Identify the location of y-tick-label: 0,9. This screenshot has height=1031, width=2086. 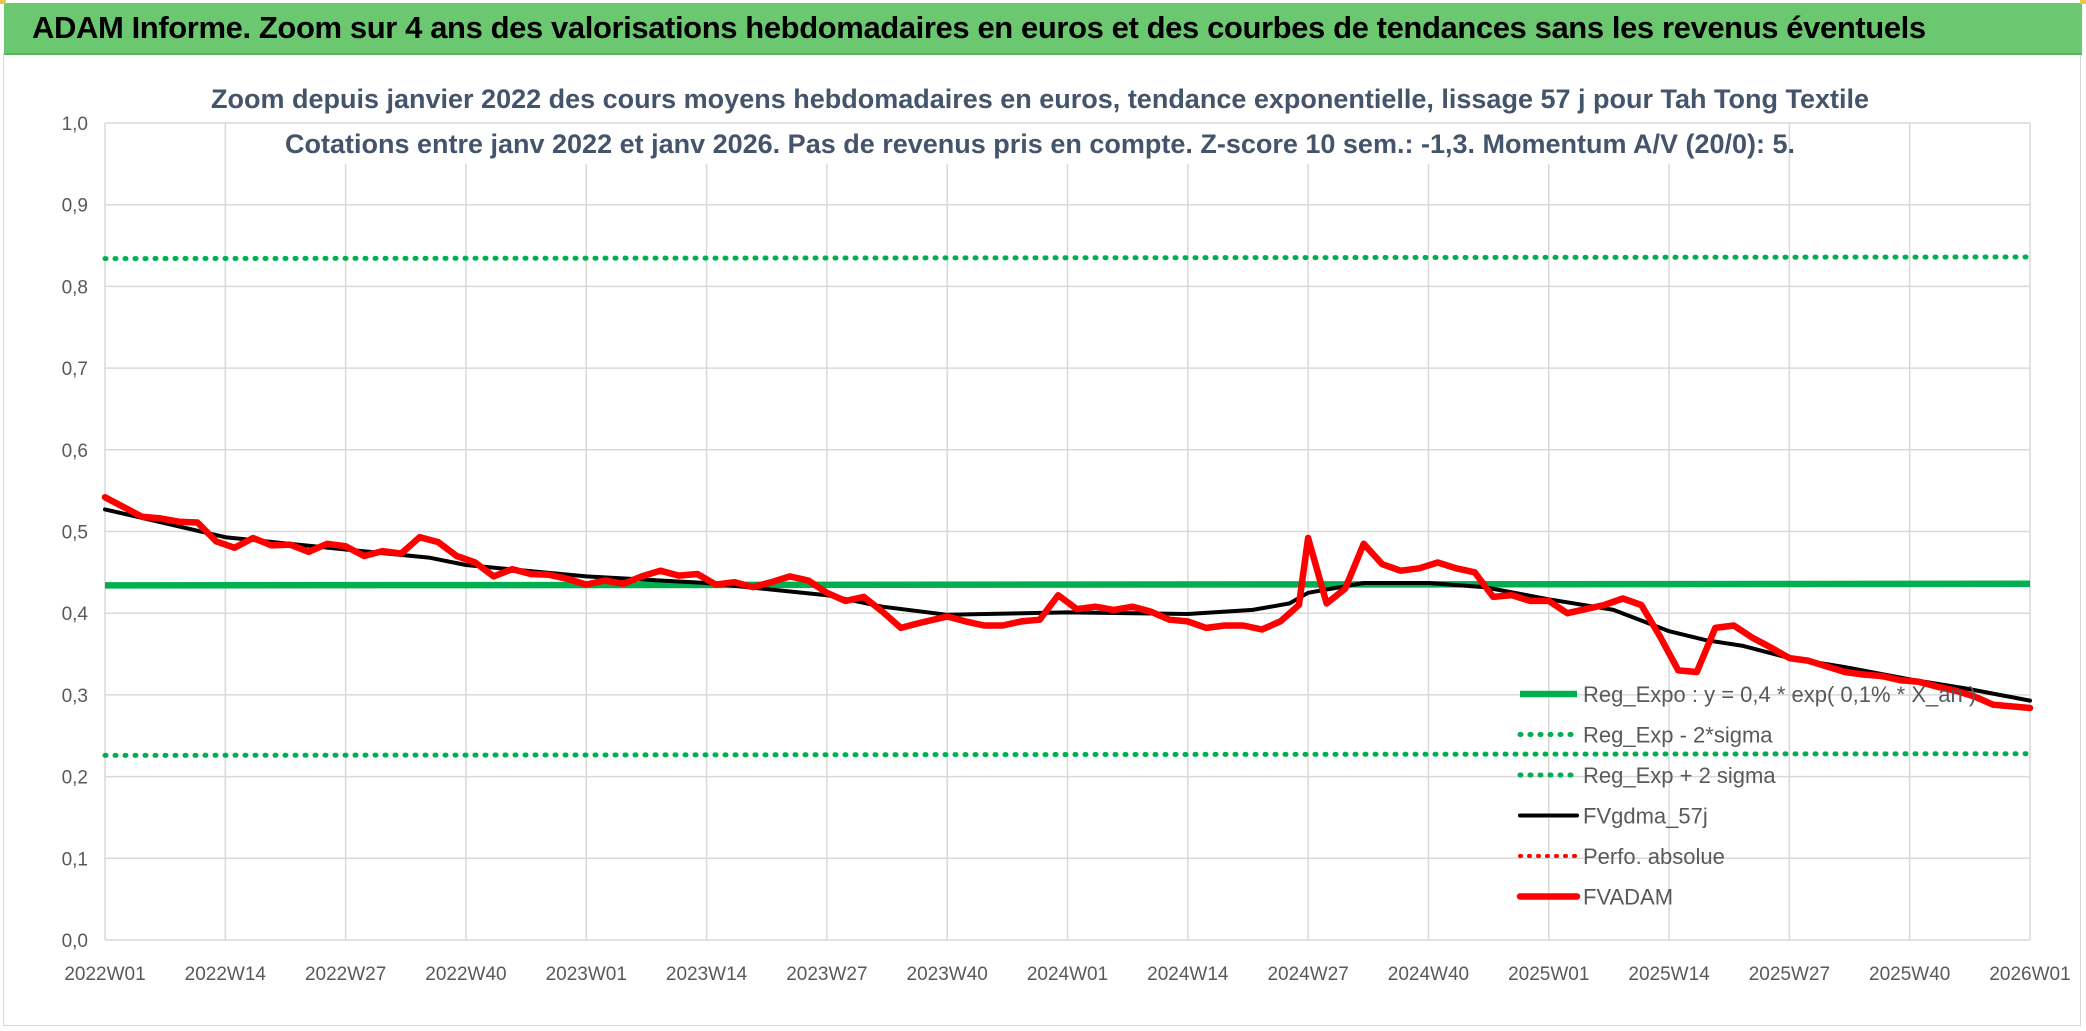
(75, 206).